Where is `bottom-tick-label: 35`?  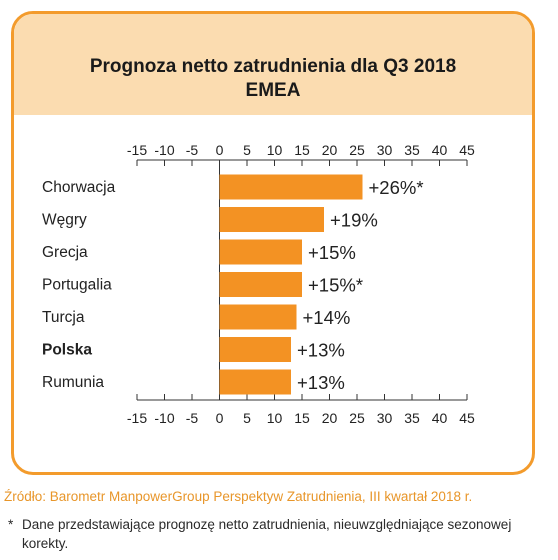 bottom-tick-label: 35 is located at coordinates (412, 418).